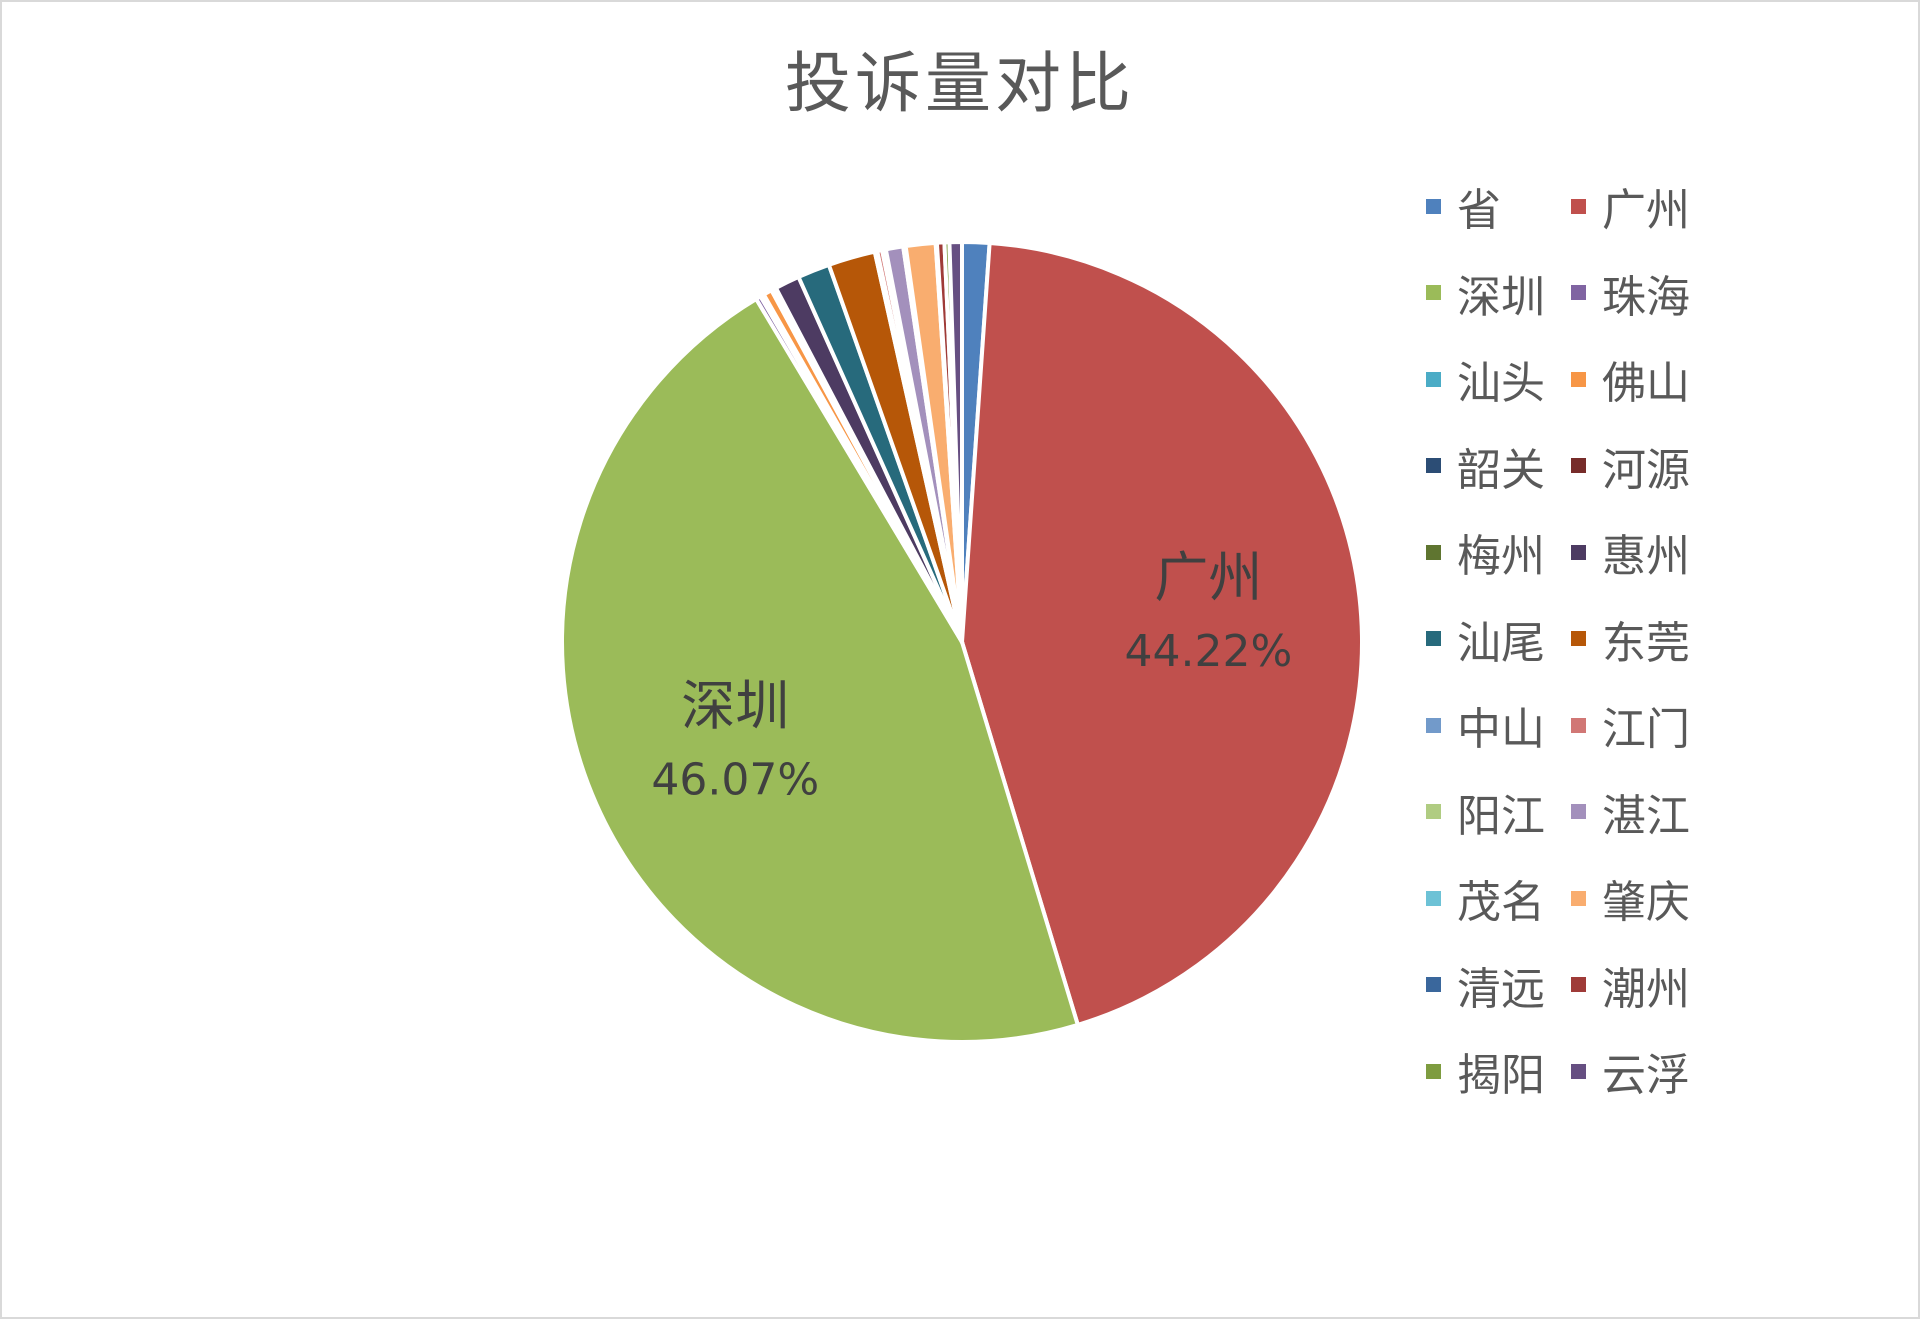 Image resolution: width=1920 pixels, height=1319 pixels. I want to click on legend-label: 河源, so click(1646, 470).